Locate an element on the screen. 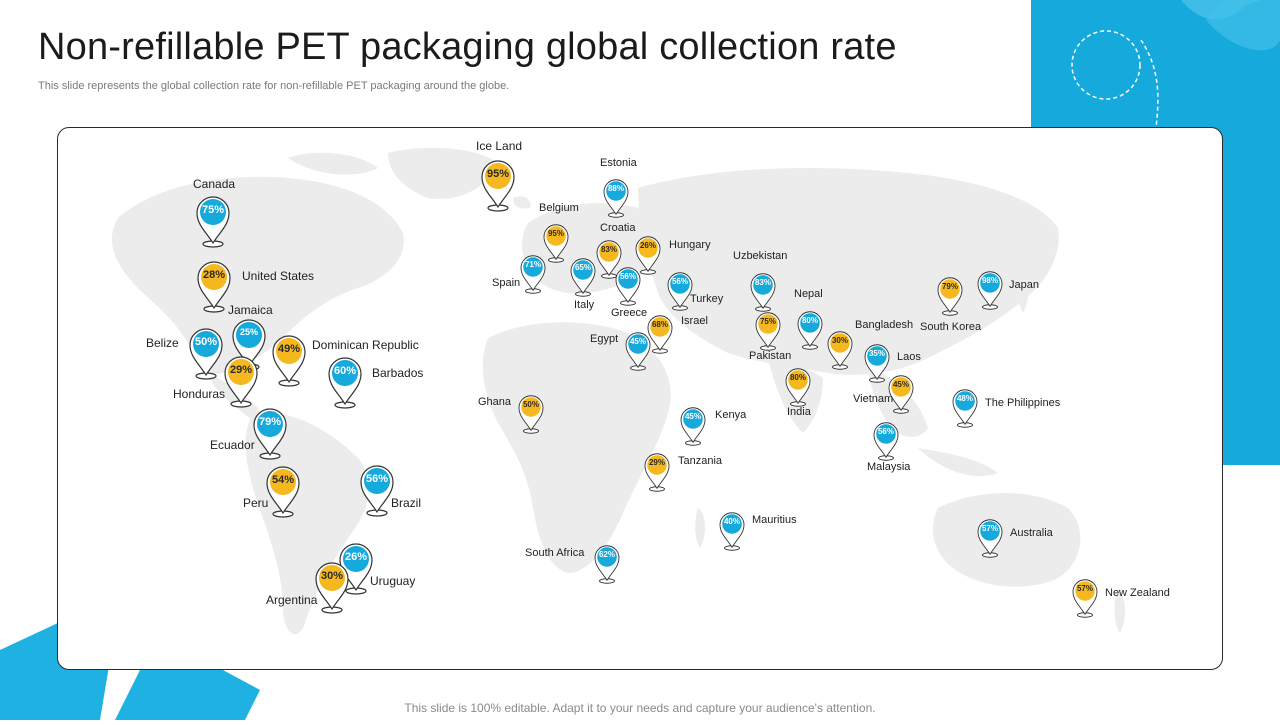 Image resolution: width=1280 pixels, height=725 pixels. map-pin-south-korea: 79% is located at coordinates (950, 295).